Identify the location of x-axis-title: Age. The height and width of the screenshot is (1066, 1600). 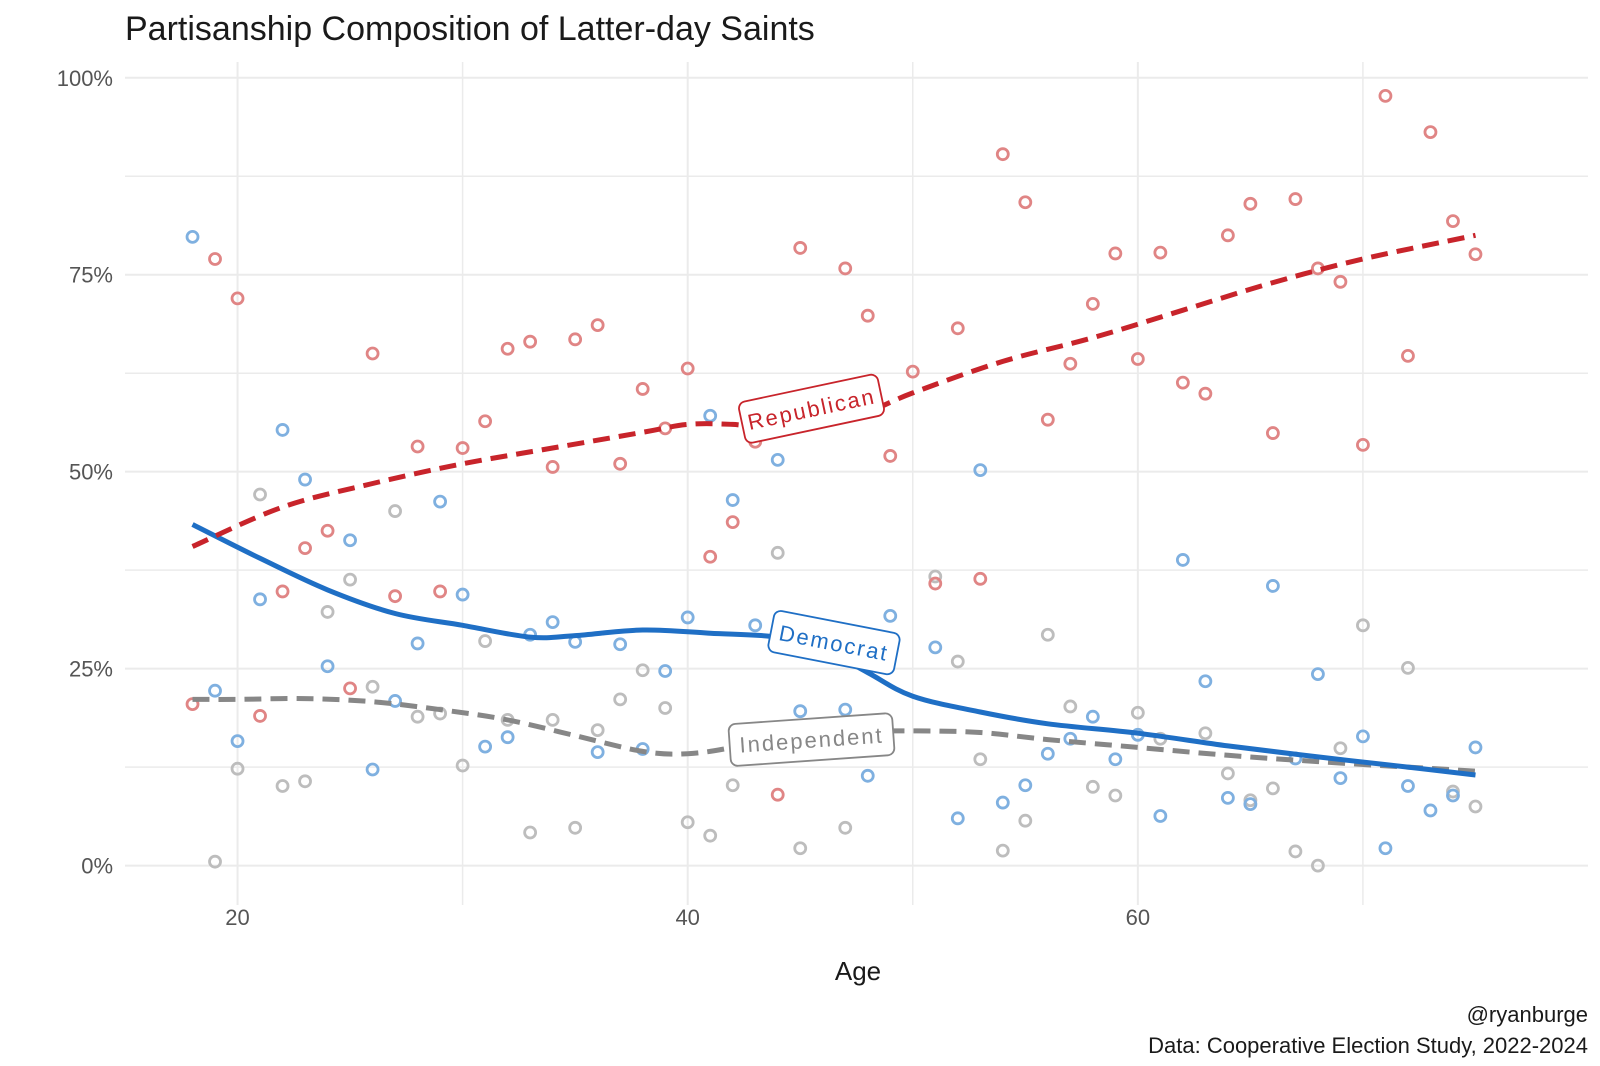
(858, 971).